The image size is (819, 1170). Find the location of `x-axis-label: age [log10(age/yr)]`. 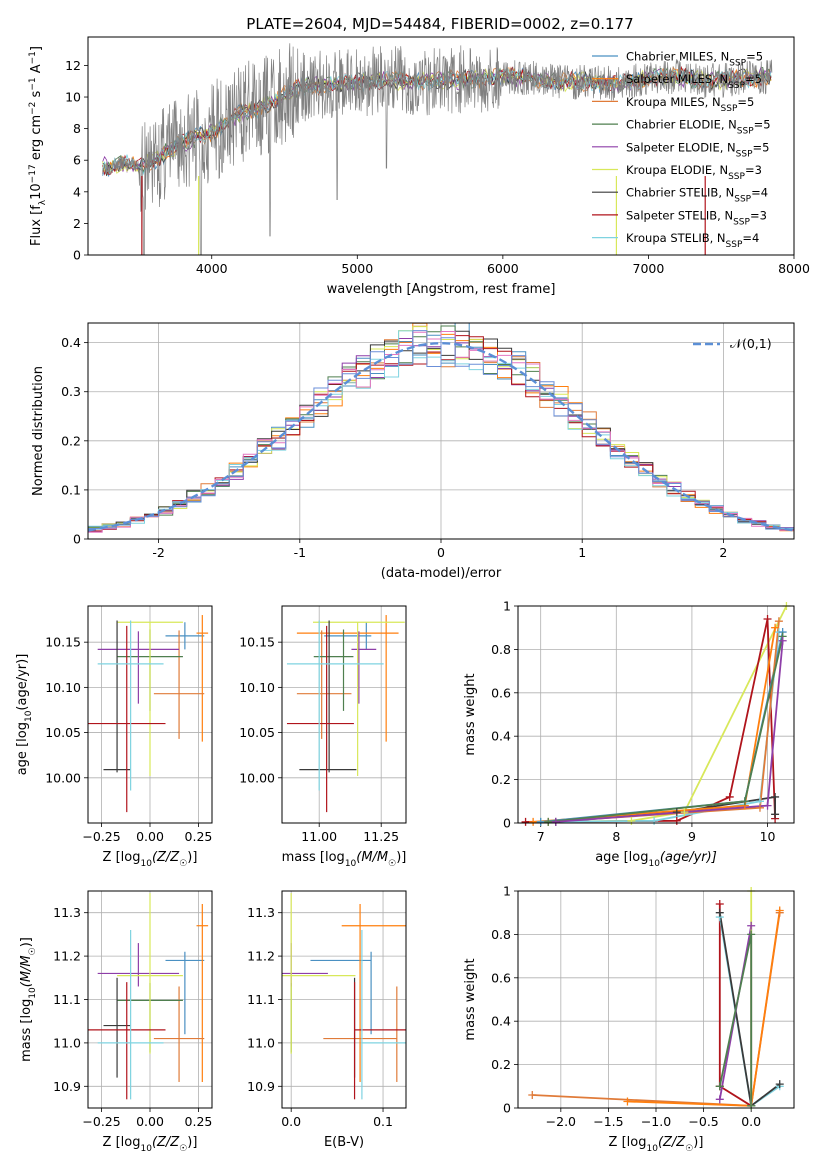

x-axis-label: age [log10(age/yr)] is located at coordinates (656, 859).